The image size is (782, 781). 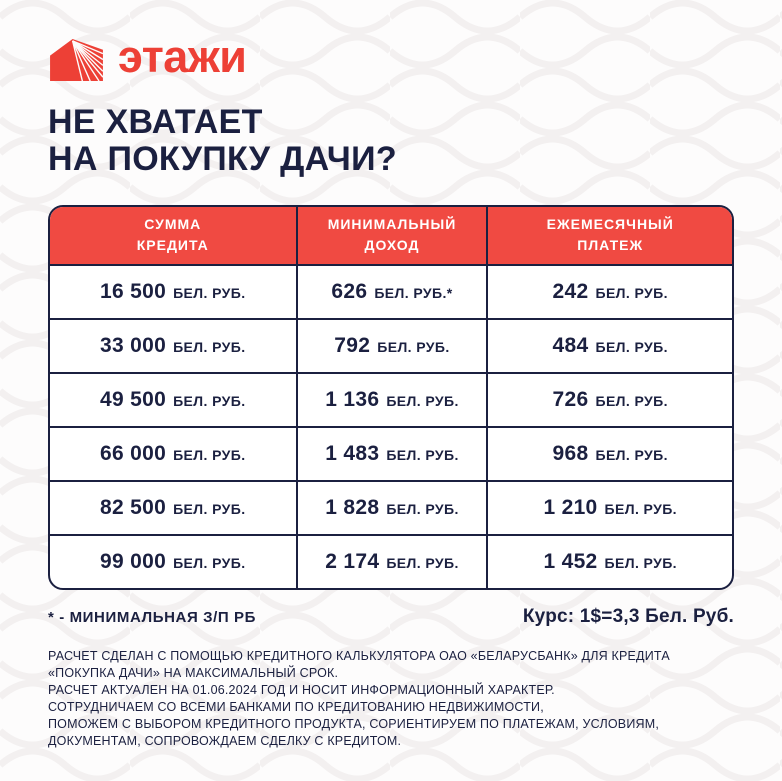 I want to click on credit-amount: 33 000, so click(x=133, y=345).